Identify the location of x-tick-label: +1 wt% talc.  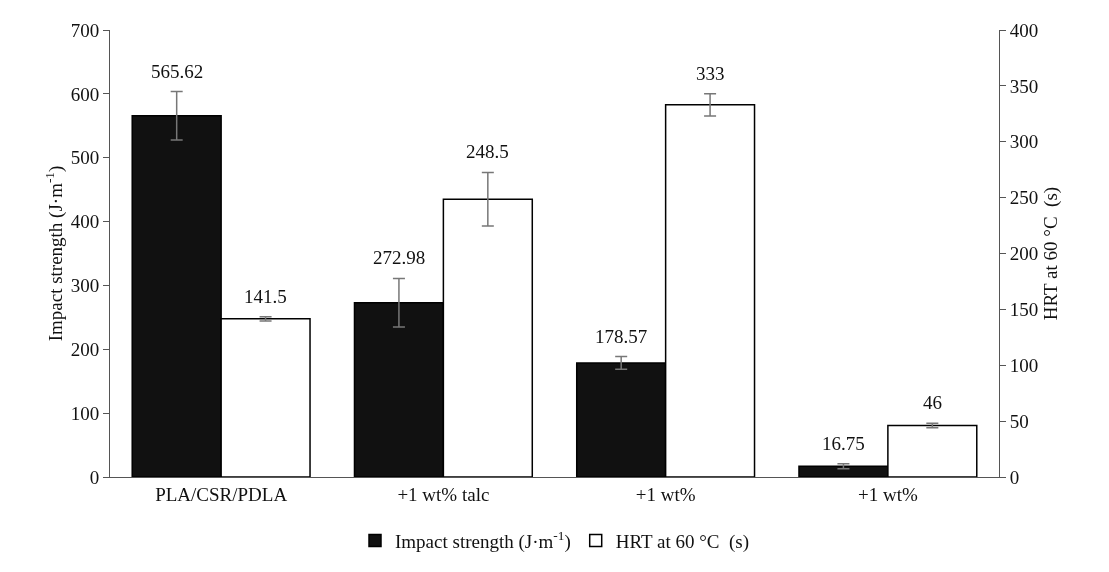
(443, 494).